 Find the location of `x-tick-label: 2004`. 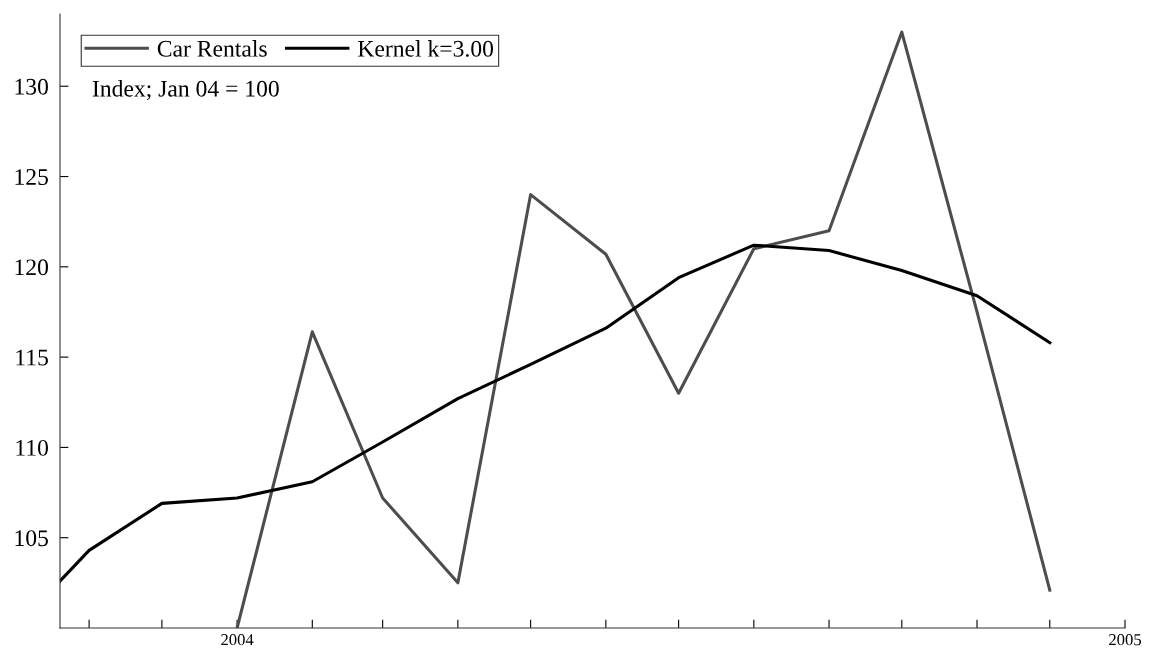

x-tick-label: 2004 is located at coordinates (237, 640).